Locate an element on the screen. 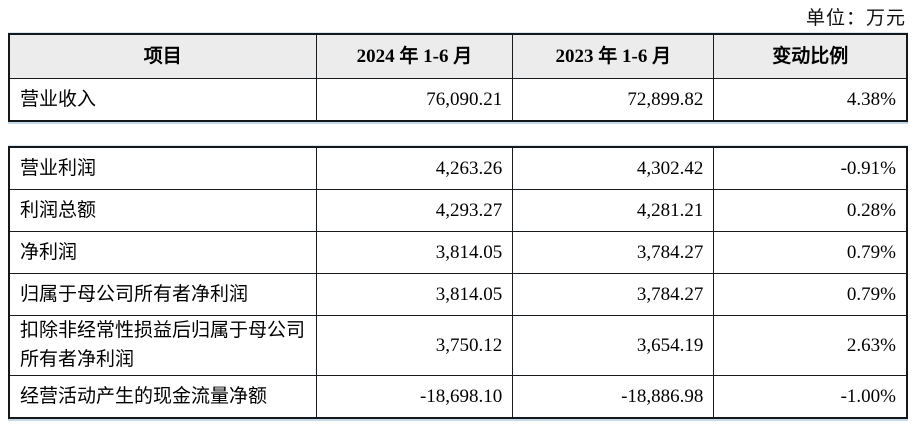 The height and width of the screenshot is (425, 916). value-2024-cell: 4,263.26 is located at coordinates (414, 168).